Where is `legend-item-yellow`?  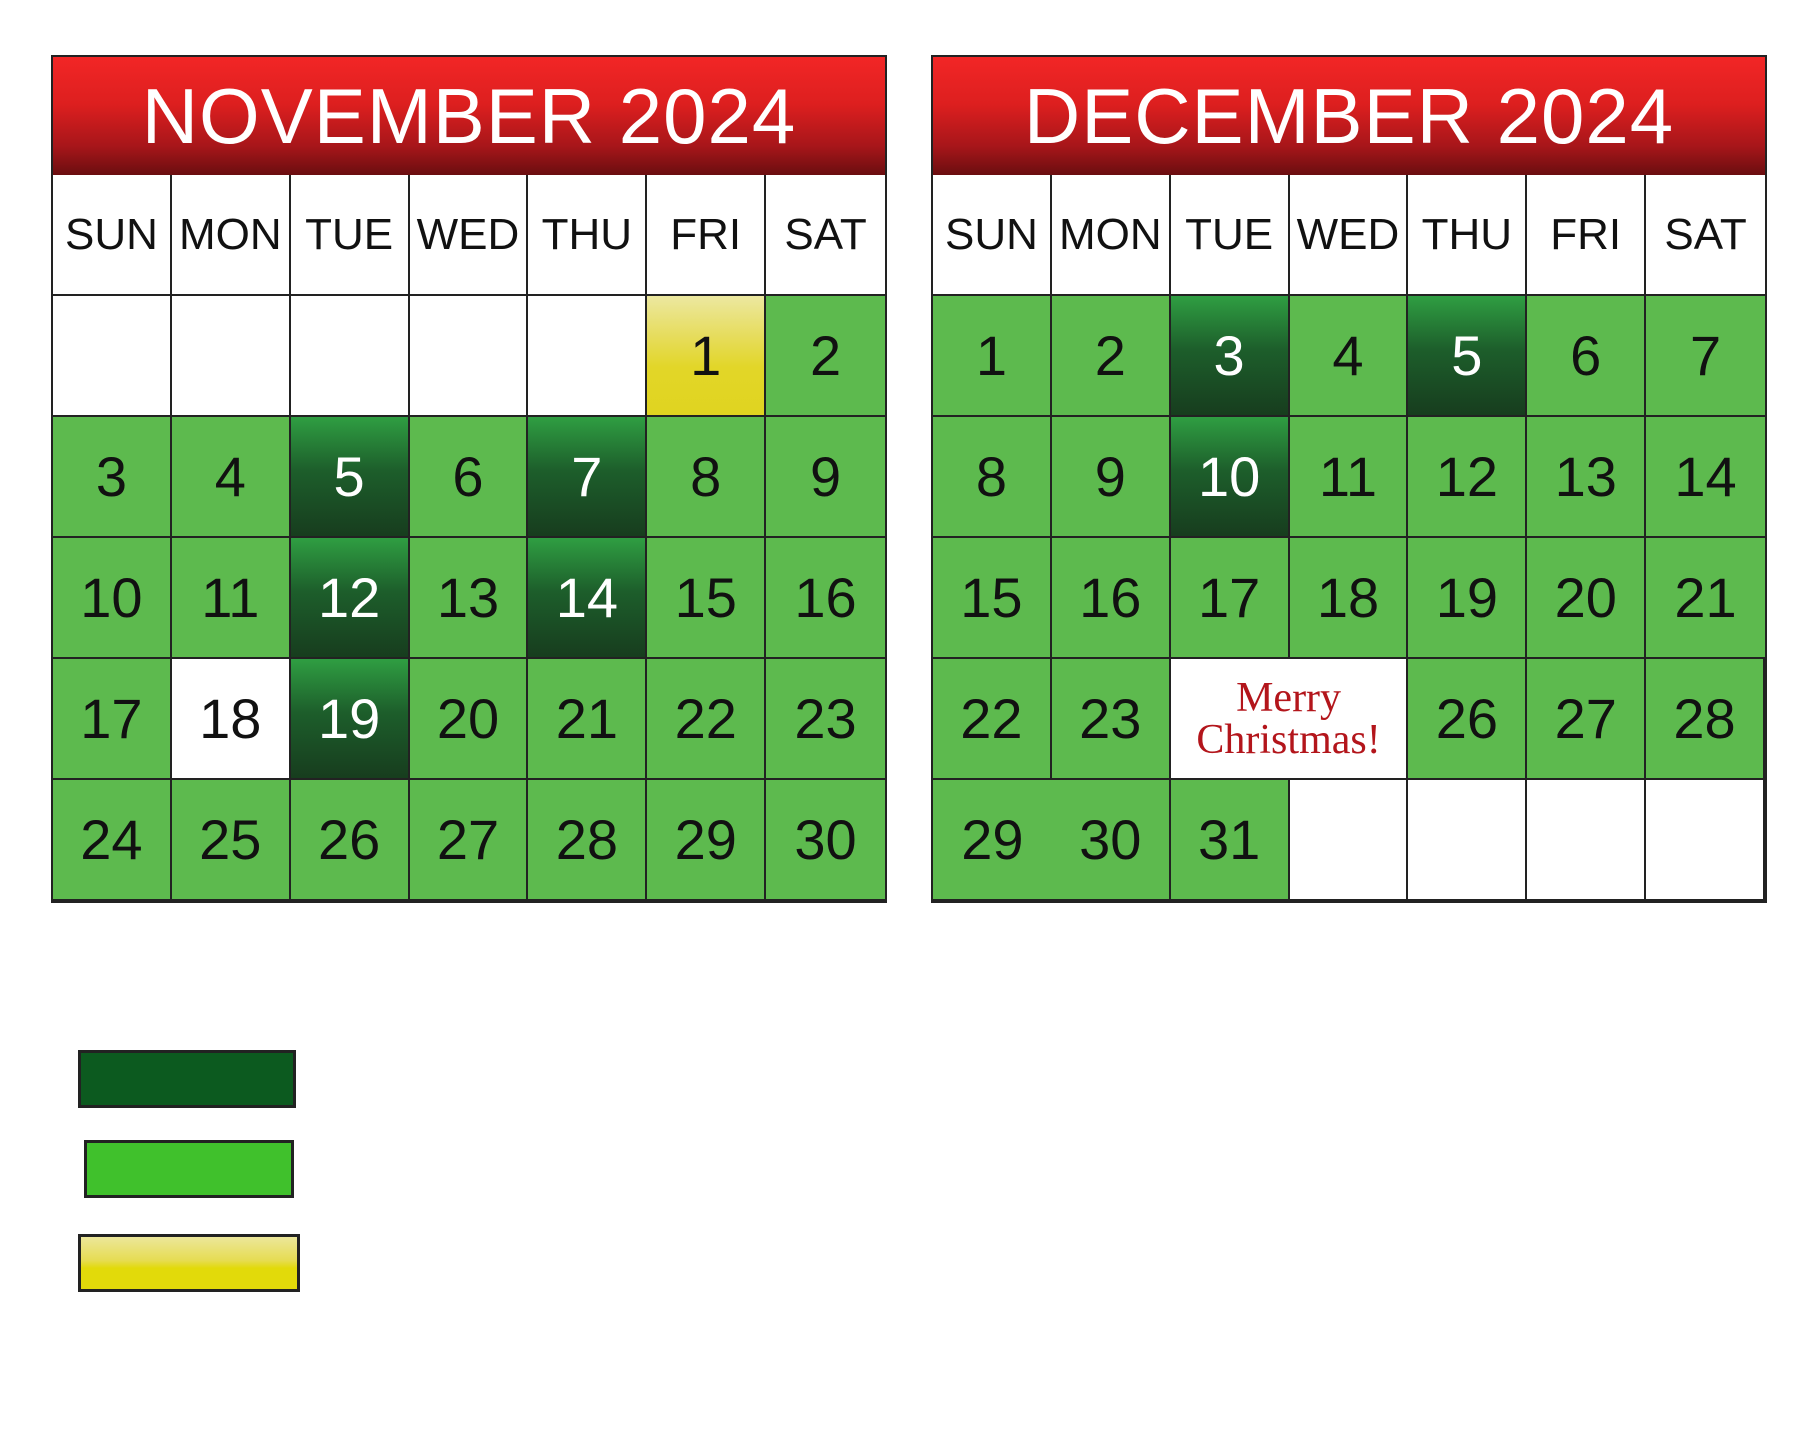 legend-item-yellow is located at coordinates (189, 1263).